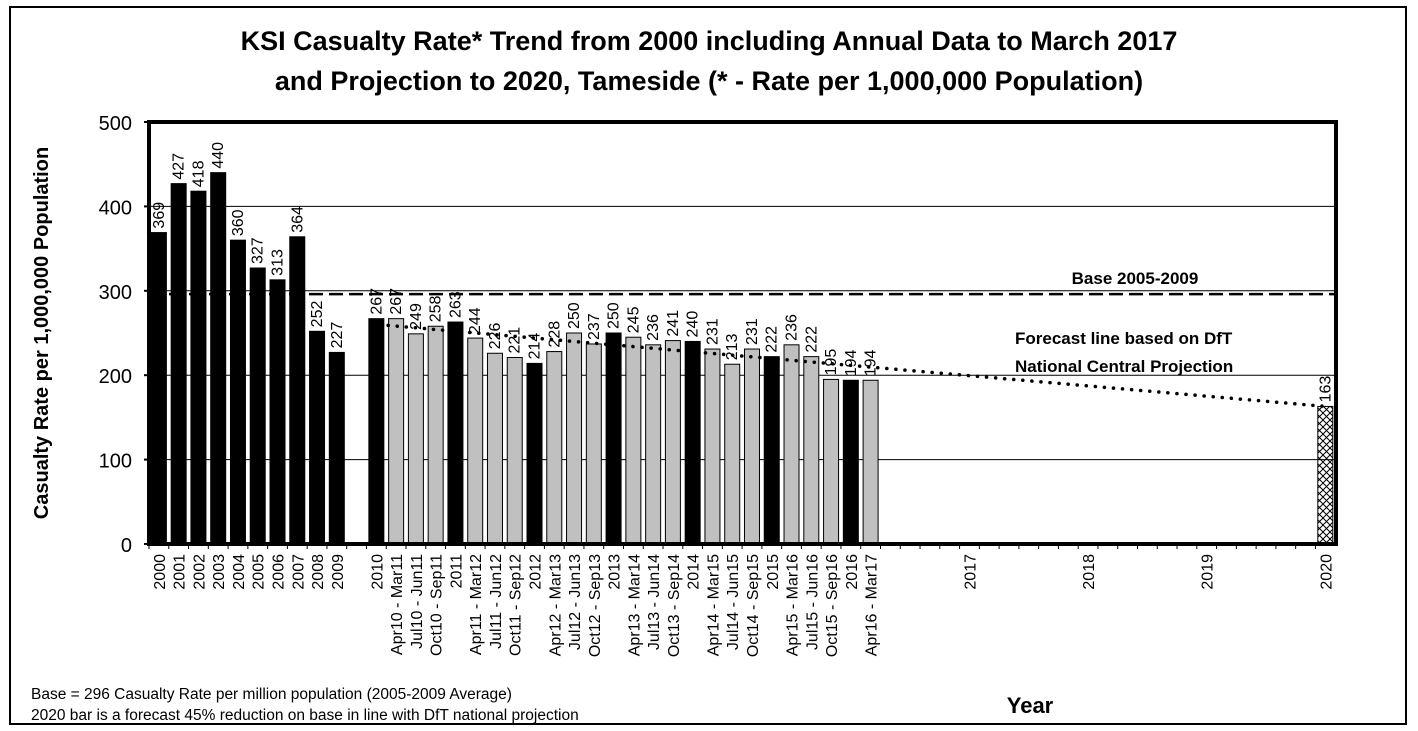 The height and width of the screenshot is (731, 1418). Describe the element at coordinates (751, 446) in the screenshot. I see `bar-oct14-sep15` at that location.